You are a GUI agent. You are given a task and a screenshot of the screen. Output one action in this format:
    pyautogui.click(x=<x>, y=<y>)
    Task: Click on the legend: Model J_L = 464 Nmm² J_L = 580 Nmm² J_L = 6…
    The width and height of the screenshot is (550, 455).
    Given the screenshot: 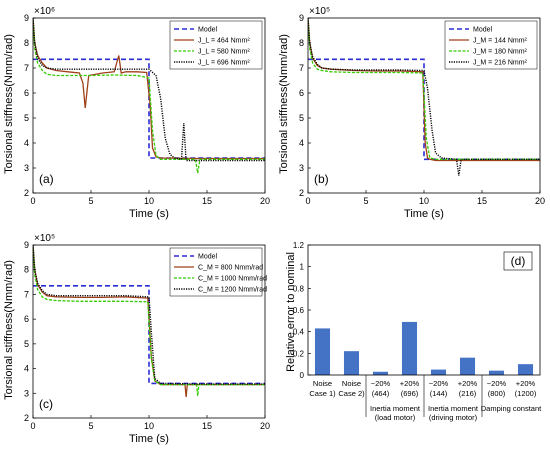 What is the action you would take?
    pyautogui.click(x=216, y=45)
    